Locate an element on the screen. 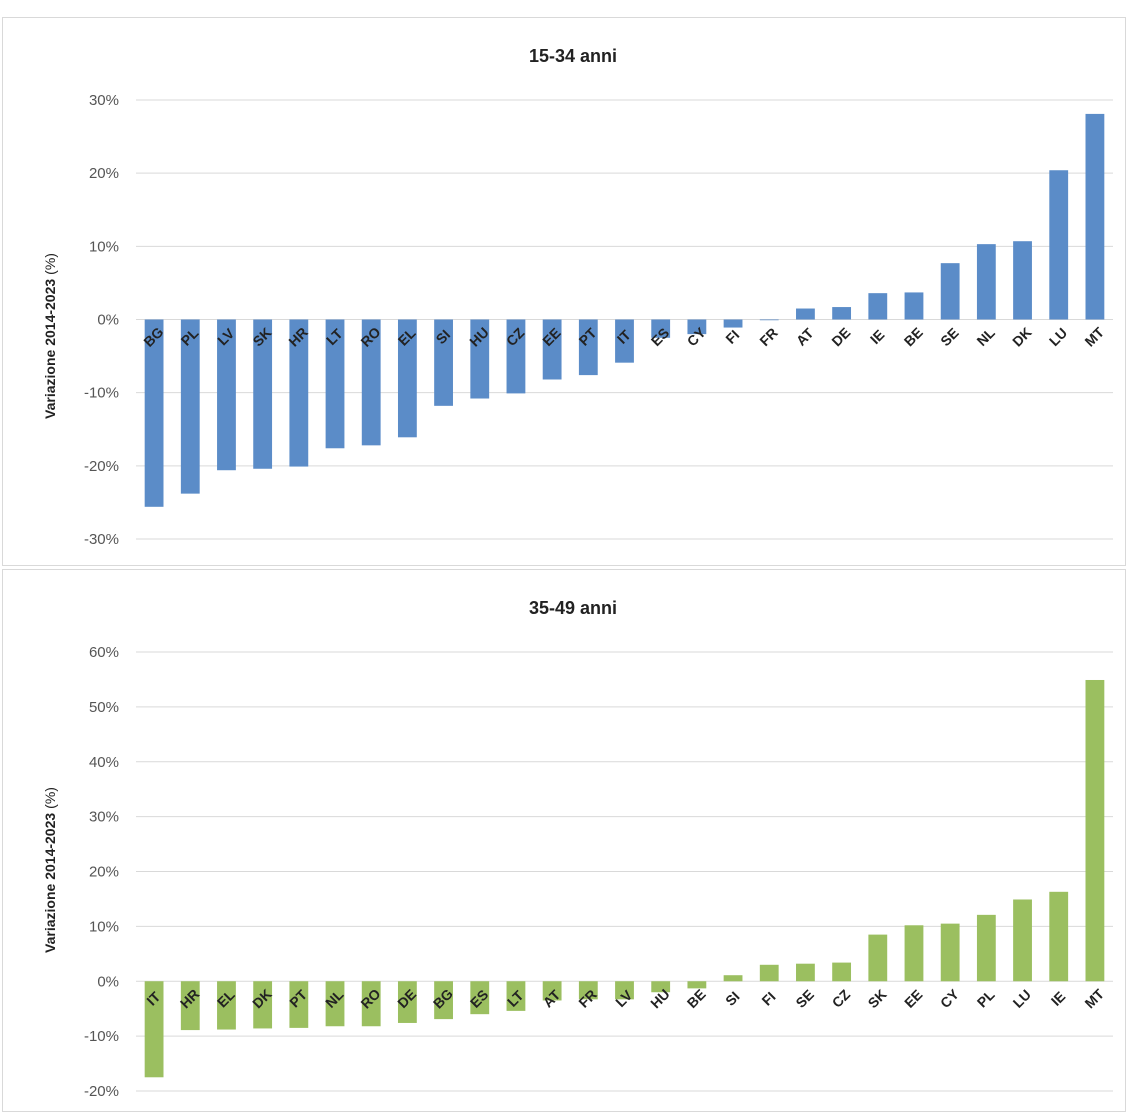 The image size is (1131, 1112). x-tick-label: CZ is located at coordinates (841, 998).